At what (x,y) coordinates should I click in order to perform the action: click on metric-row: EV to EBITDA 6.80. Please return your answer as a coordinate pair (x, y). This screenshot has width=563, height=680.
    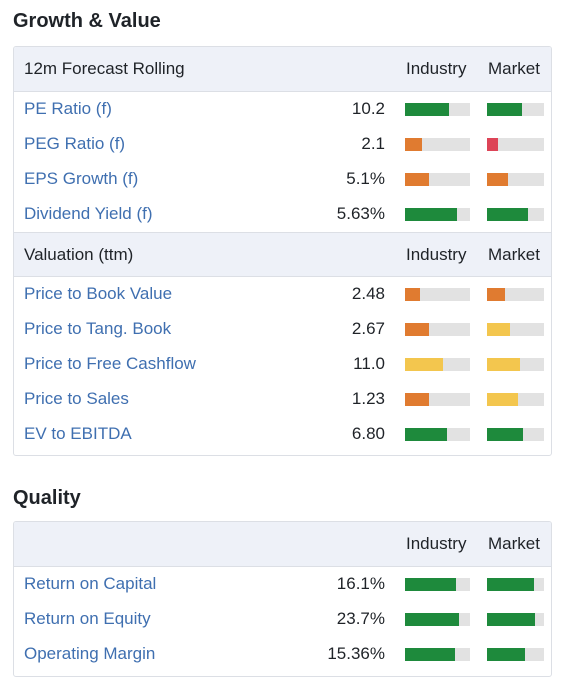
    Looking at the image, I should click on (282, 434).